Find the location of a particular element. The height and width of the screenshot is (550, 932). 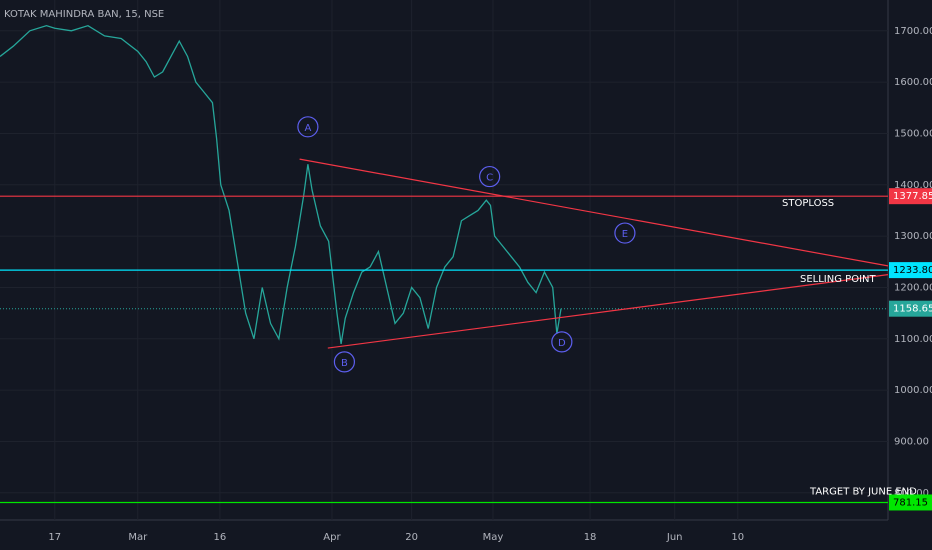

wave-label: D is located at coordinates (562, 343).